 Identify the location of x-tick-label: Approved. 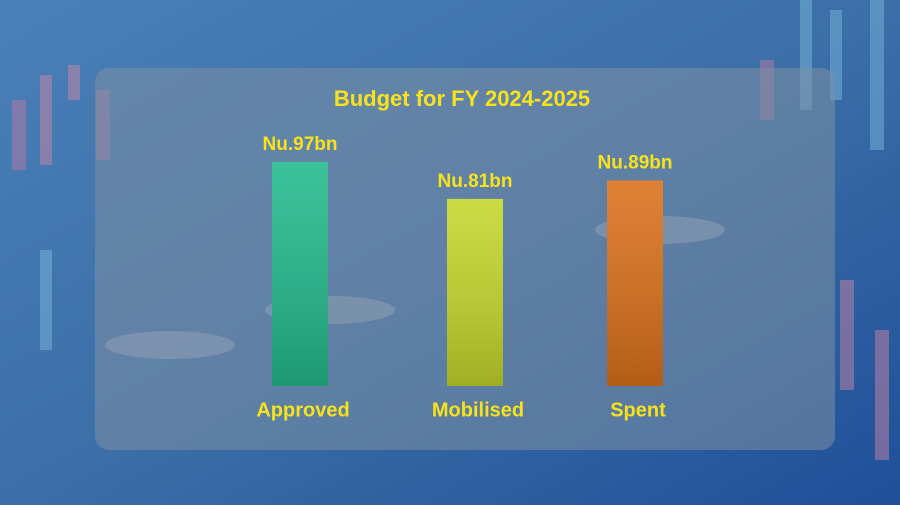
(302, 410).